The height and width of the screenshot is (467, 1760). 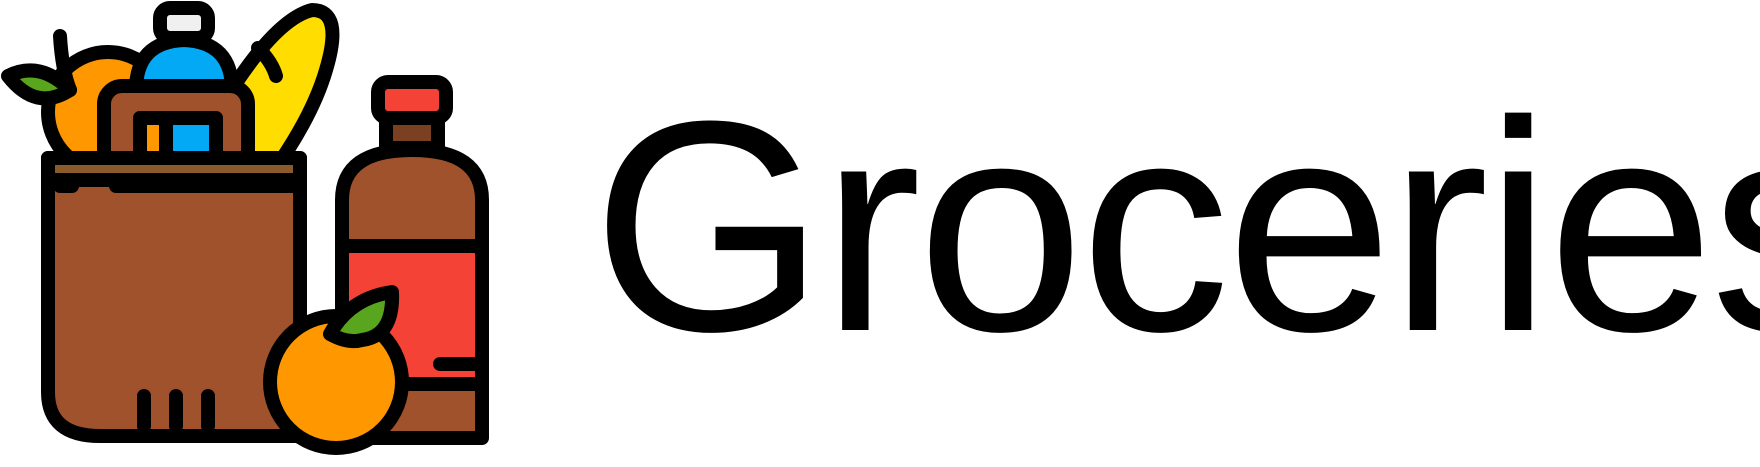 I want to click on paper-bag-icon, so click(x=174, y=297).